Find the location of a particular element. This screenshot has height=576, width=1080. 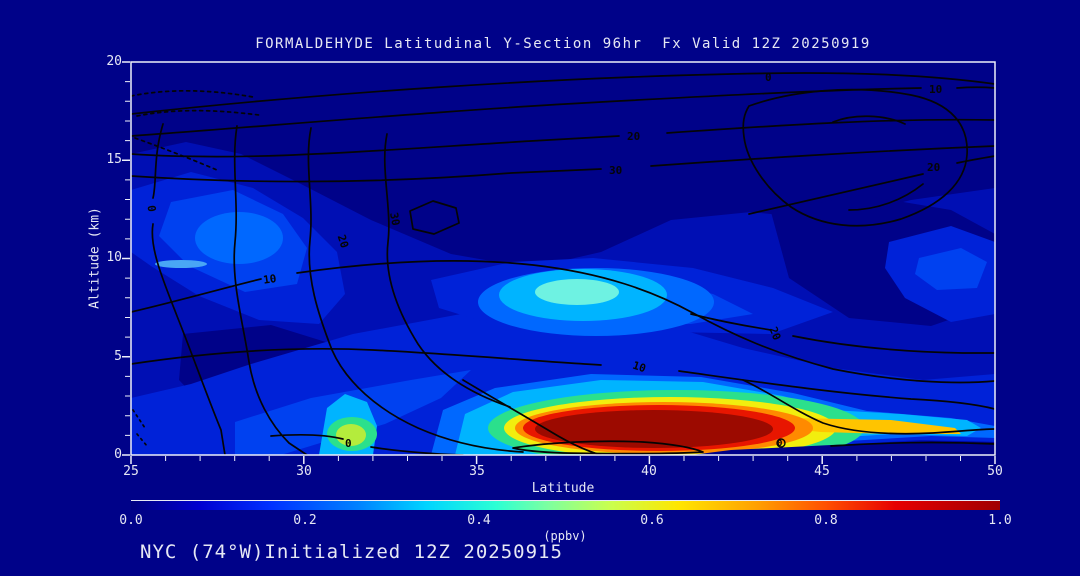

x-tick-40: 40 is located at coordinates (649, 471).